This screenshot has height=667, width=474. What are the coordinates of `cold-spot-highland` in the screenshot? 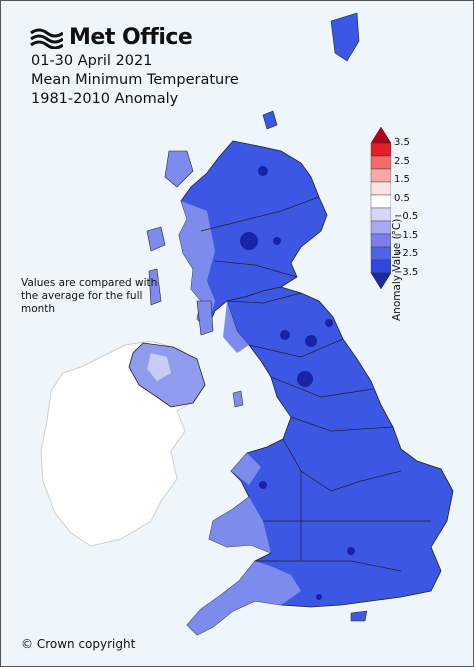 It's located at (263, 171).